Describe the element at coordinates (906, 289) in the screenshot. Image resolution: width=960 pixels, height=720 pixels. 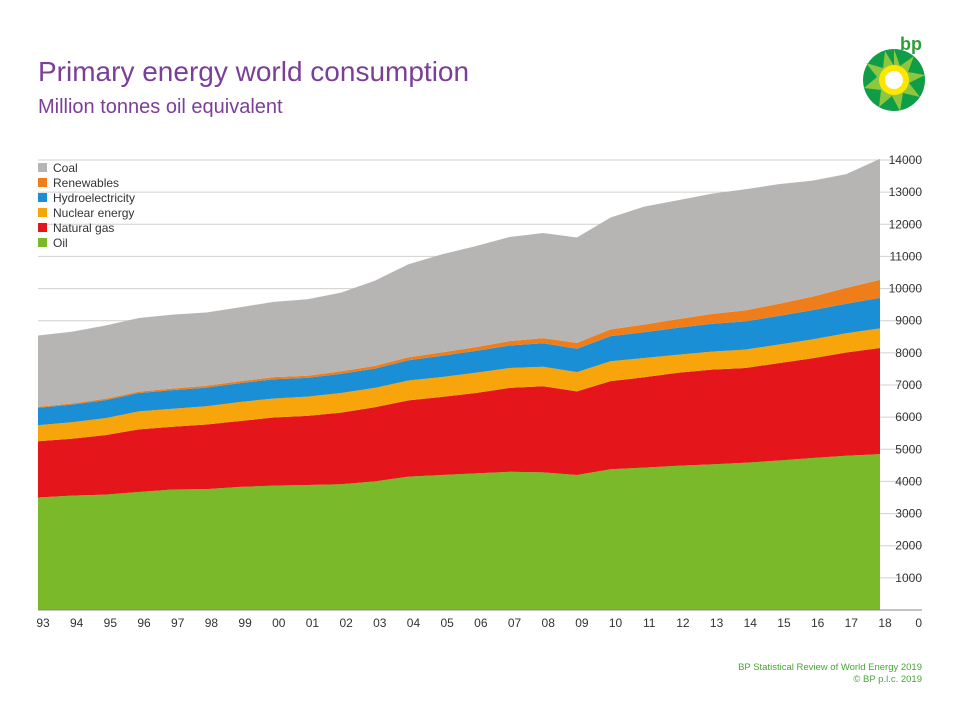
I see `y-tick-label: 10000` at that location.